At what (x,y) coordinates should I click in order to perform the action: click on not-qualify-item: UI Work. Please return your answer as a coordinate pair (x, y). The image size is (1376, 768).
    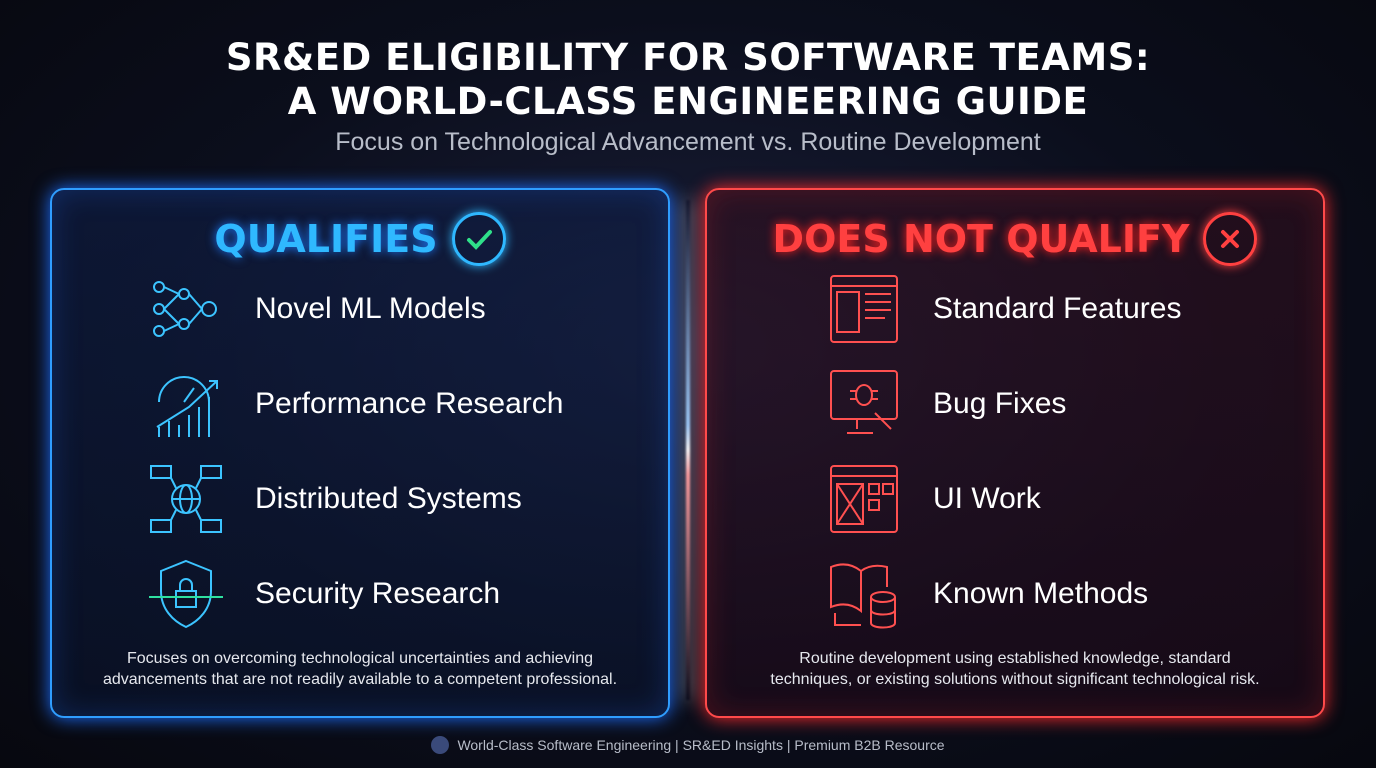
    Looking at the image, I should click on (933, 499).